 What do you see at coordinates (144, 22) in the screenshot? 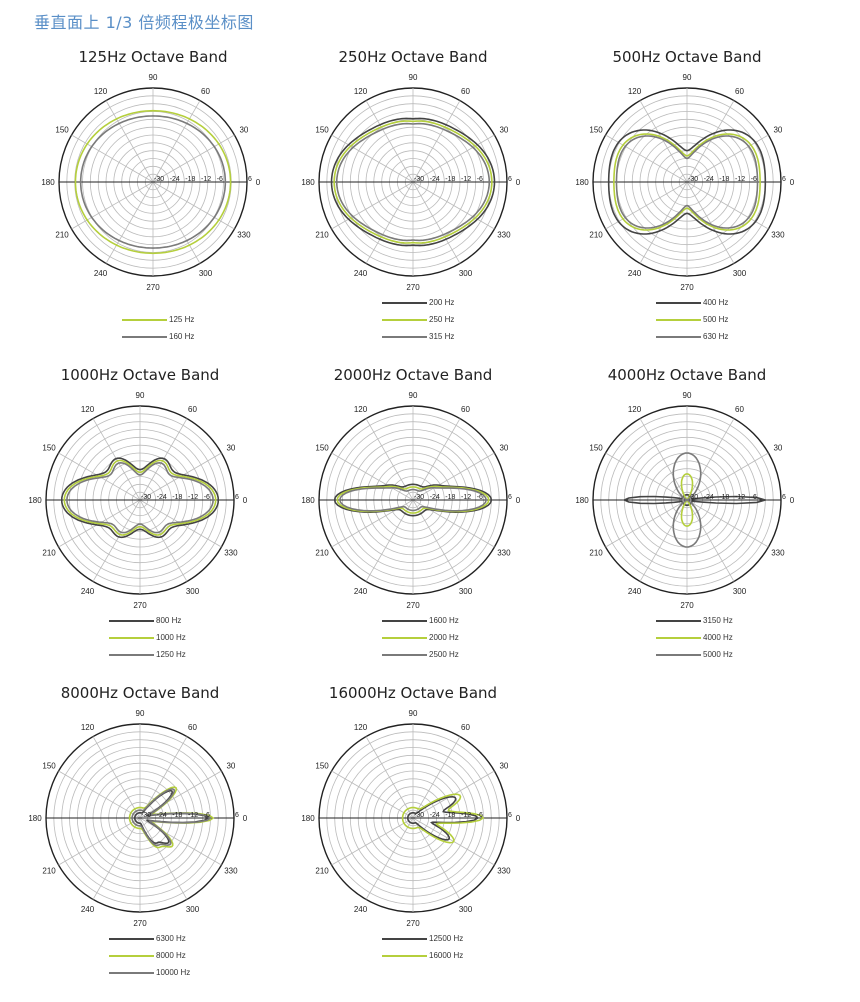
I see `page-title: 垂直面上 1/3 倍频程极坐标图` at bounding box center [144, 22].